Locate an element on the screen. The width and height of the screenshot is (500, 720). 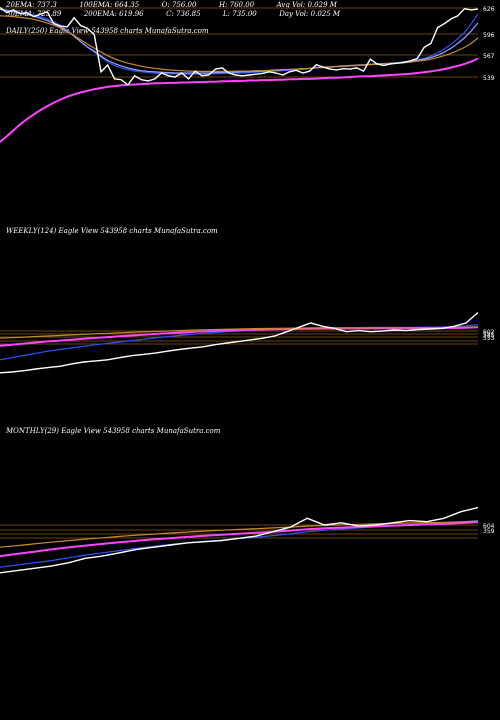
y-tick-label: 626 is located at coordinates (489, 9).